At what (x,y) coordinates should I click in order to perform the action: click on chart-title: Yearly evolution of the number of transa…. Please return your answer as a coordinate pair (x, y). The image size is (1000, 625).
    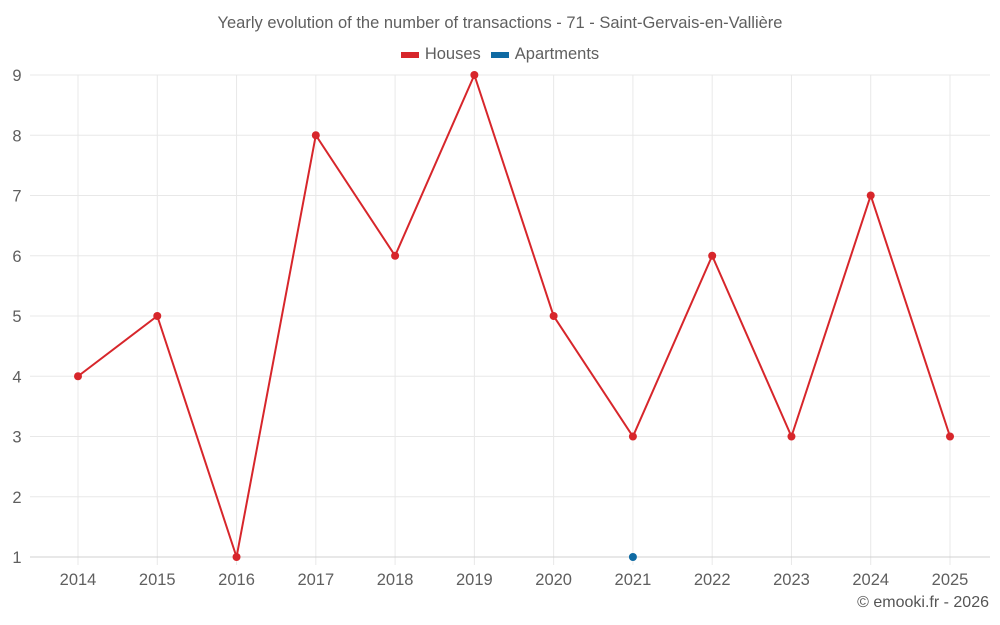
    Looking at the image, I should click on (500, 23).